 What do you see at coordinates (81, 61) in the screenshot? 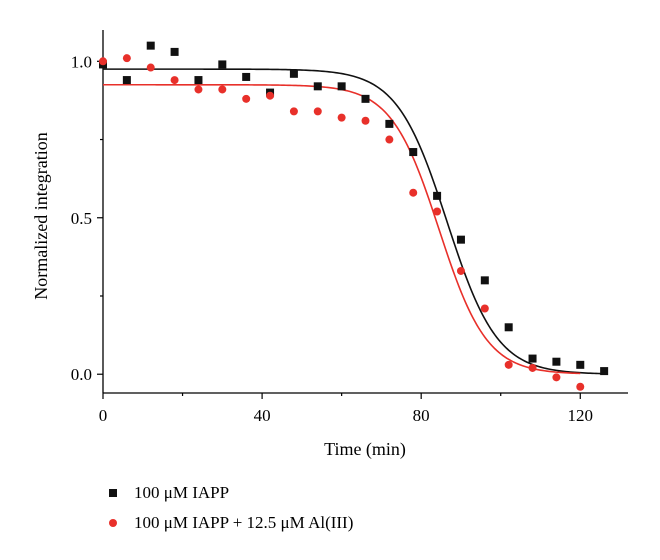
I see `y-tick-label: 1.0` at bounding box center [81, 61].